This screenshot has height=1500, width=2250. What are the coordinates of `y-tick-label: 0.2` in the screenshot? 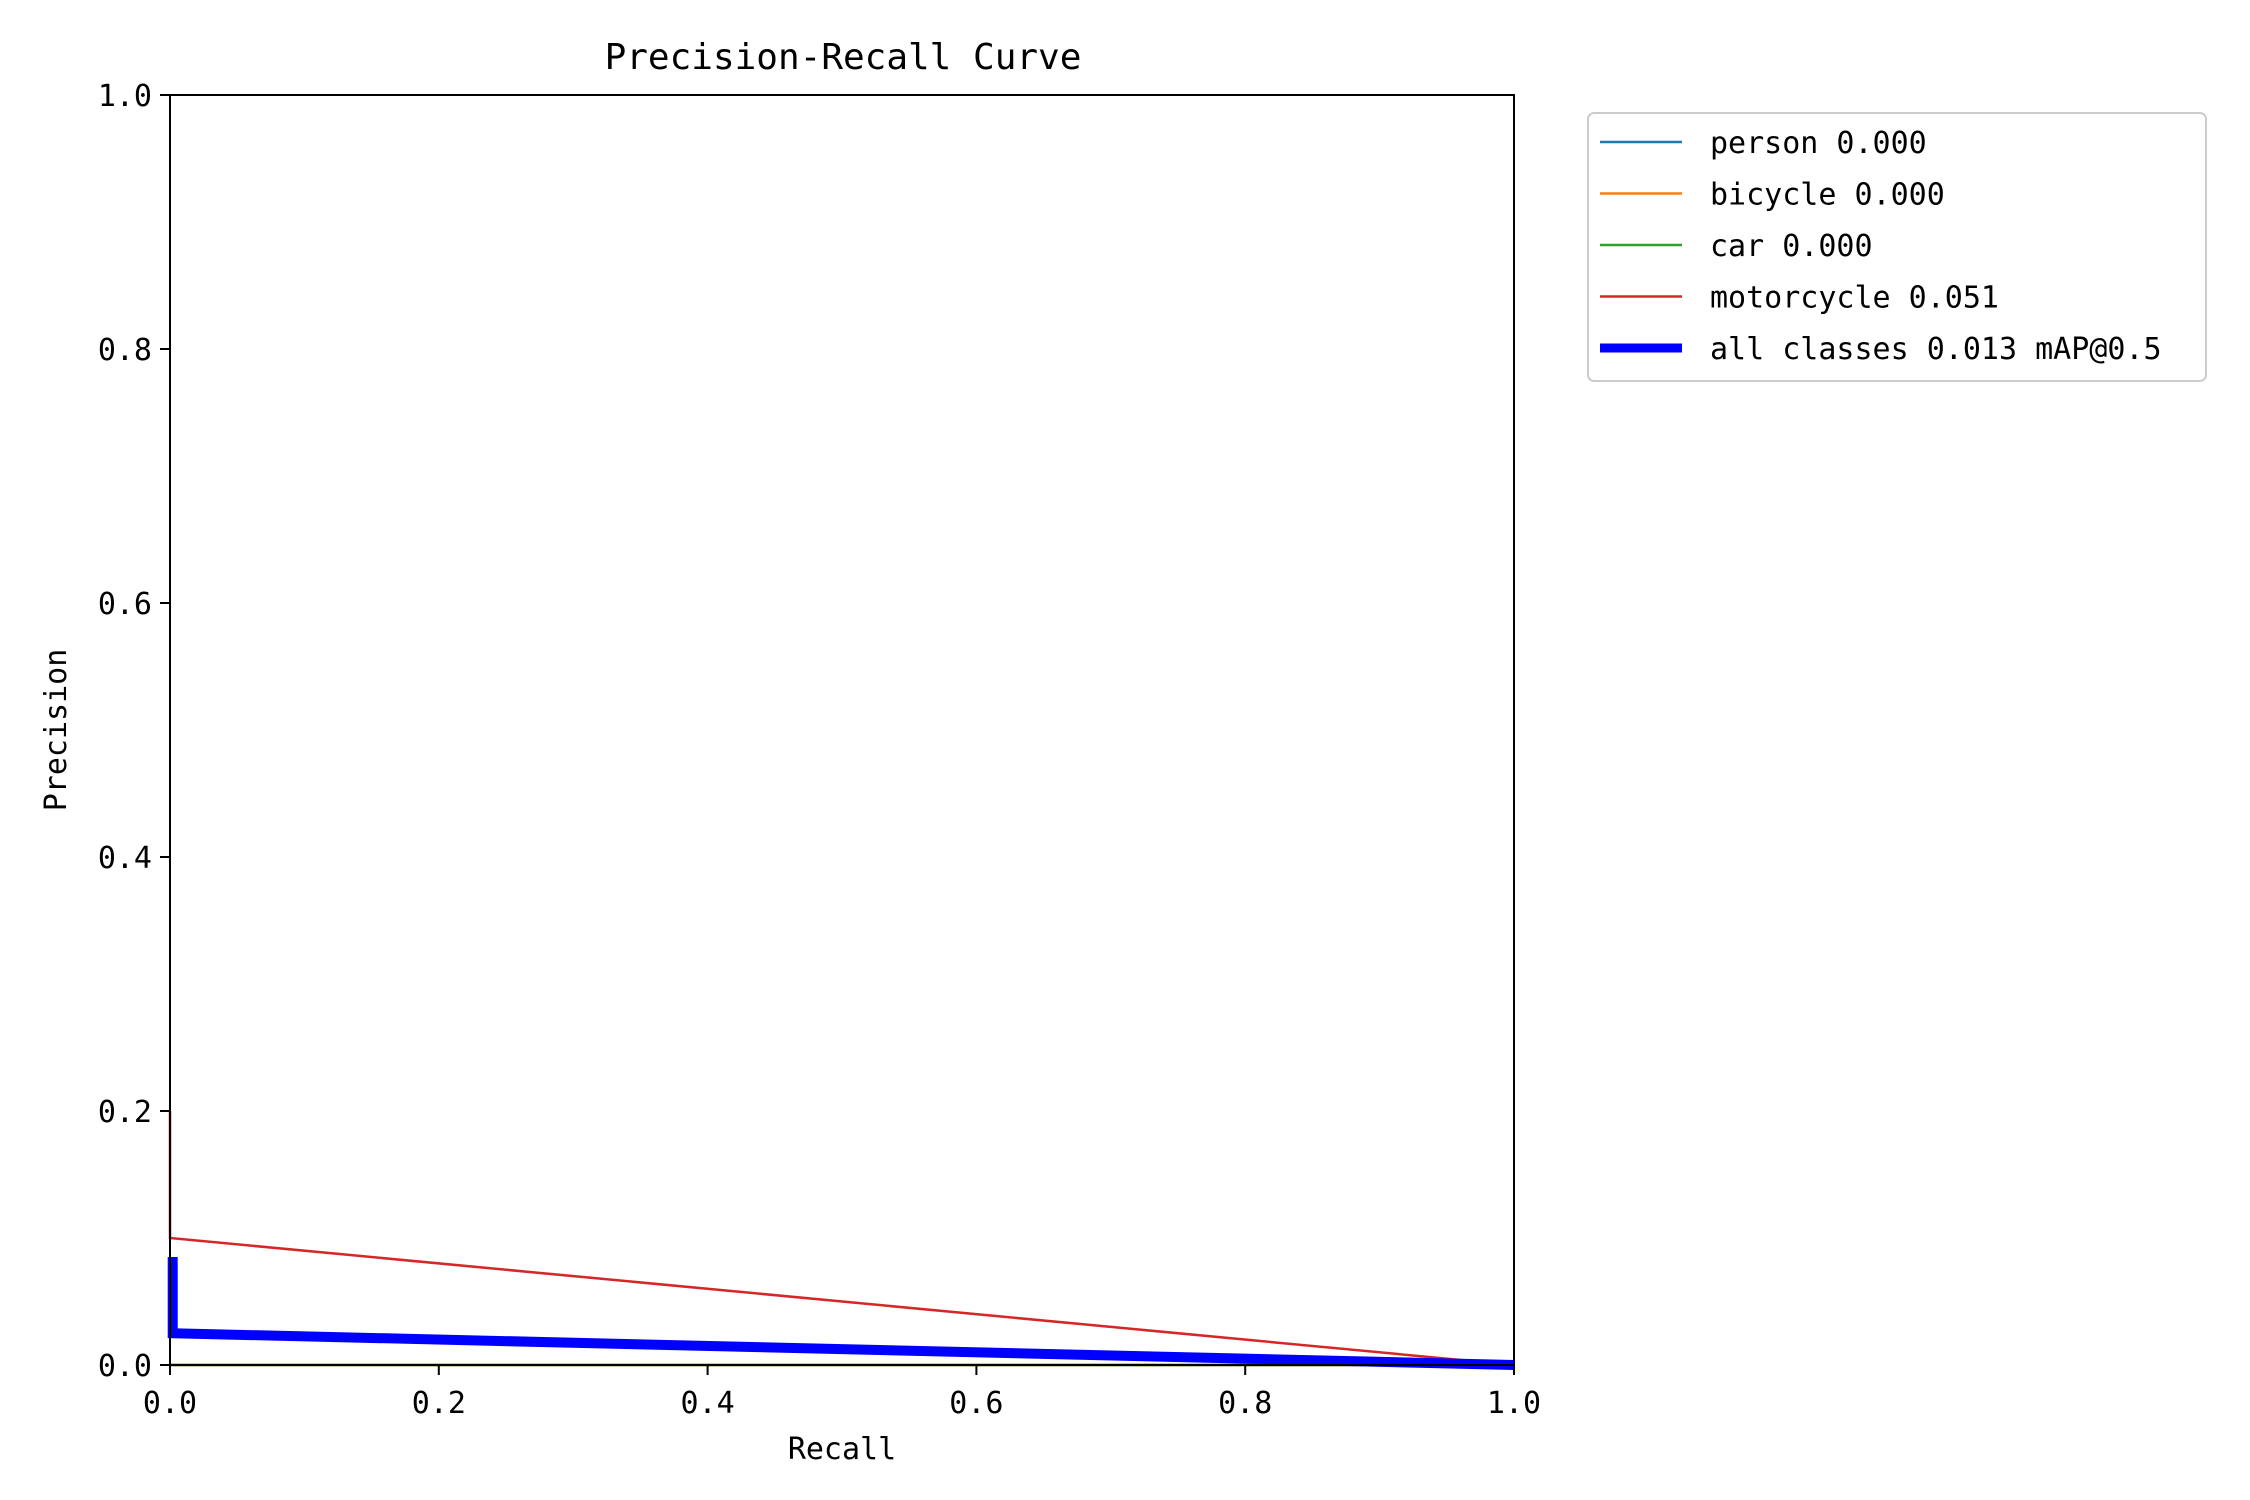 It's located at (125, 1112).